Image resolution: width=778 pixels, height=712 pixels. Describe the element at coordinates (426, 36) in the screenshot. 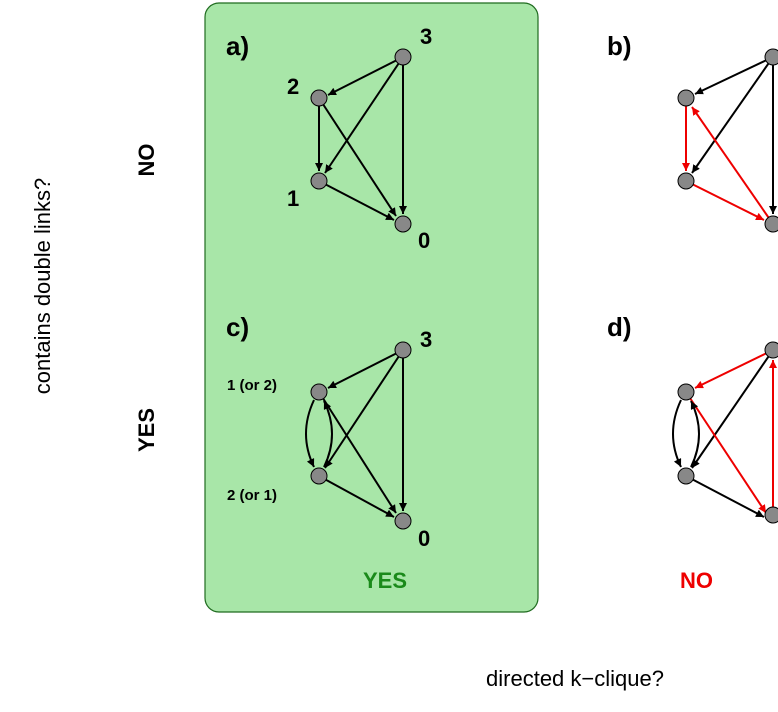

I see `node-a-3-label: 3` at that location.